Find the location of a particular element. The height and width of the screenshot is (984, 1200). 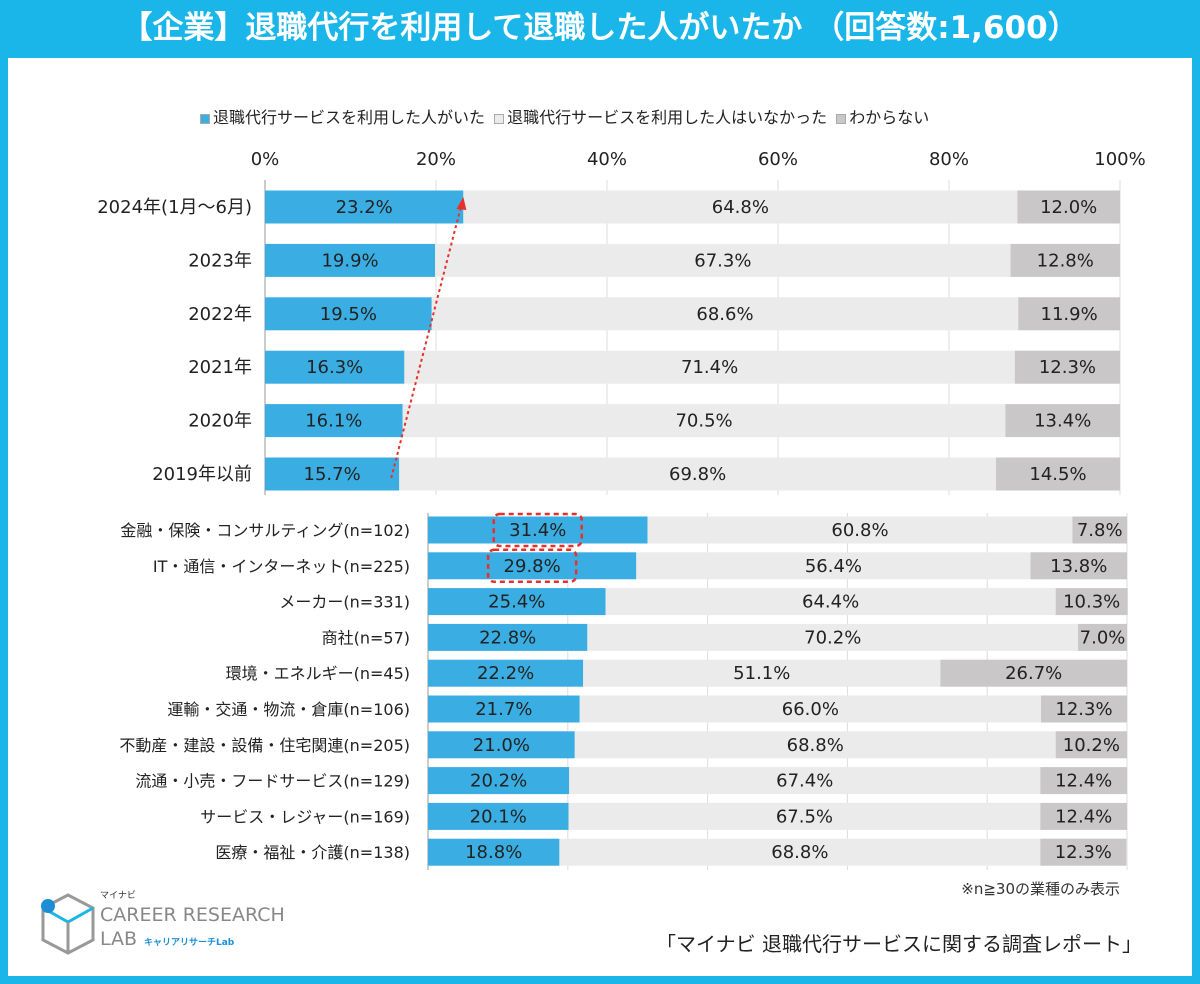

data-label: 67.5% is located at coordinates (804, 816).